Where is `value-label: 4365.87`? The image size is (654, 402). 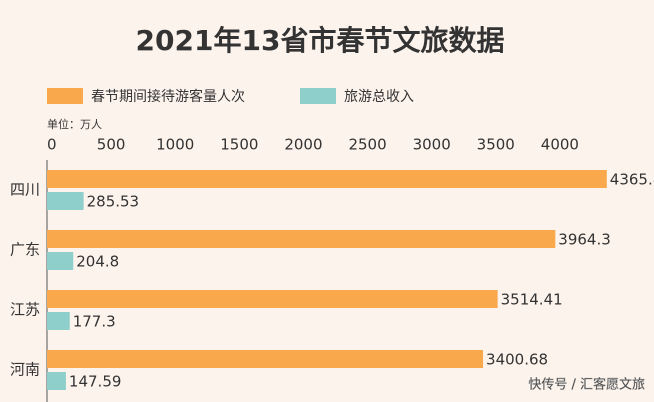
value-label: 4365.87 is located at coordinates (632, 180).